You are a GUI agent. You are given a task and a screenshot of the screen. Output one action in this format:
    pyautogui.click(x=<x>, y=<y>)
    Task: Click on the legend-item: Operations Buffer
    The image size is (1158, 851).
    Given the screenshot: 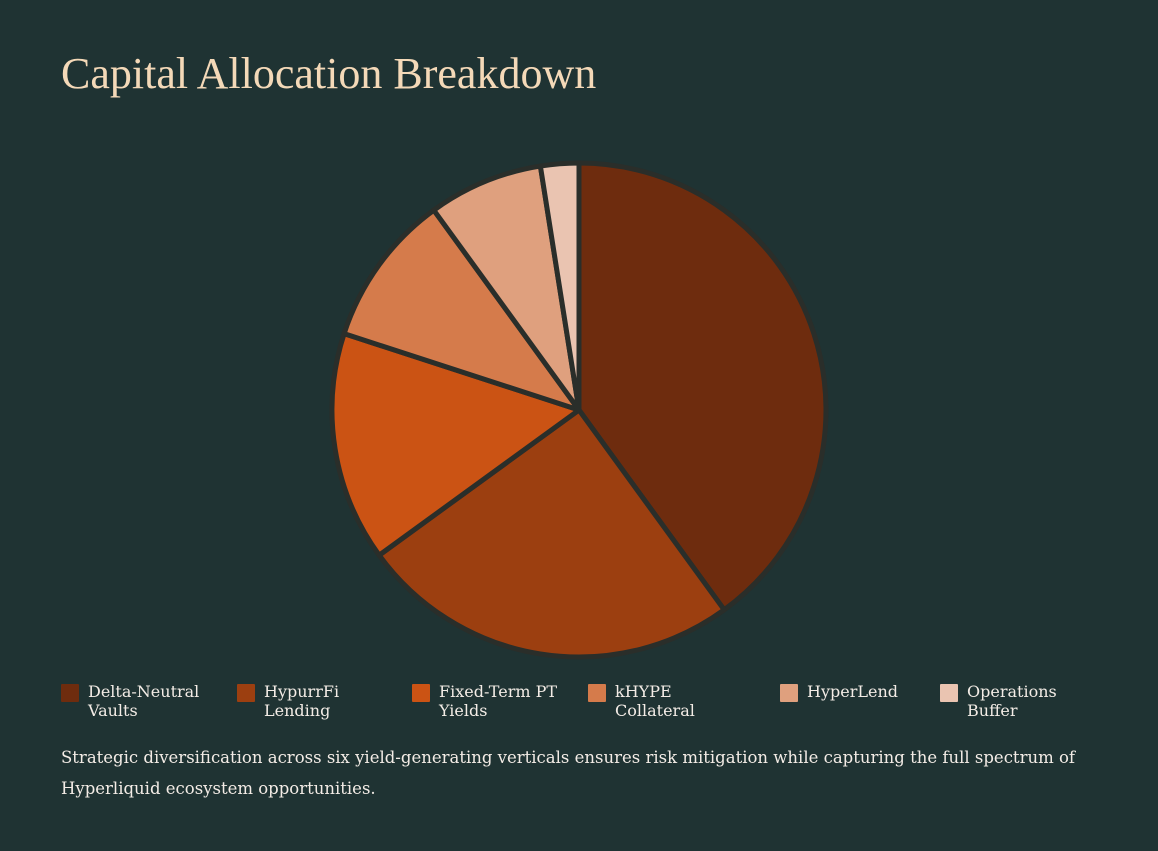 What is the action you would take?
    pyautogui.click(x=1025, y=701)
    